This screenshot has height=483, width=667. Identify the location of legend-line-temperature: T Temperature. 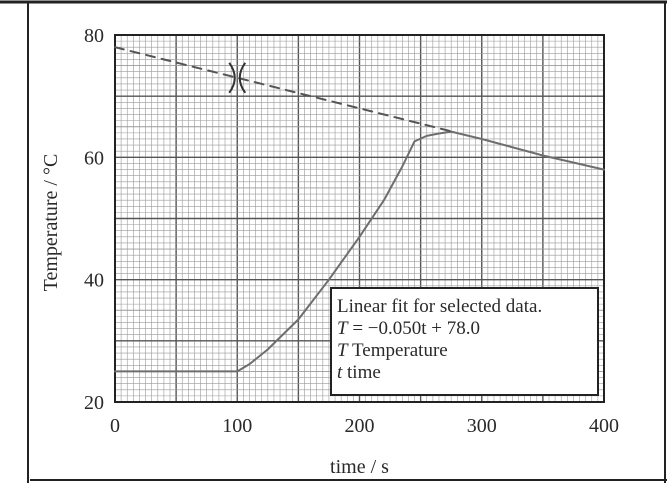
(392, 350).